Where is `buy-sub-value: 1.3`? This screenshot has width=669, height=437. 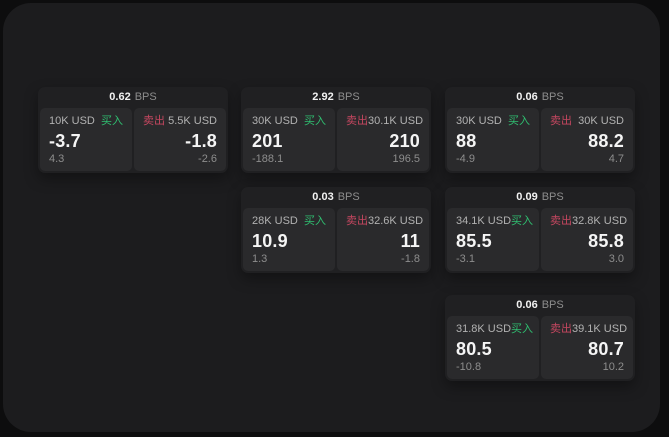 buy-sub-value: 1.3 is located at coordinates (260, 259).